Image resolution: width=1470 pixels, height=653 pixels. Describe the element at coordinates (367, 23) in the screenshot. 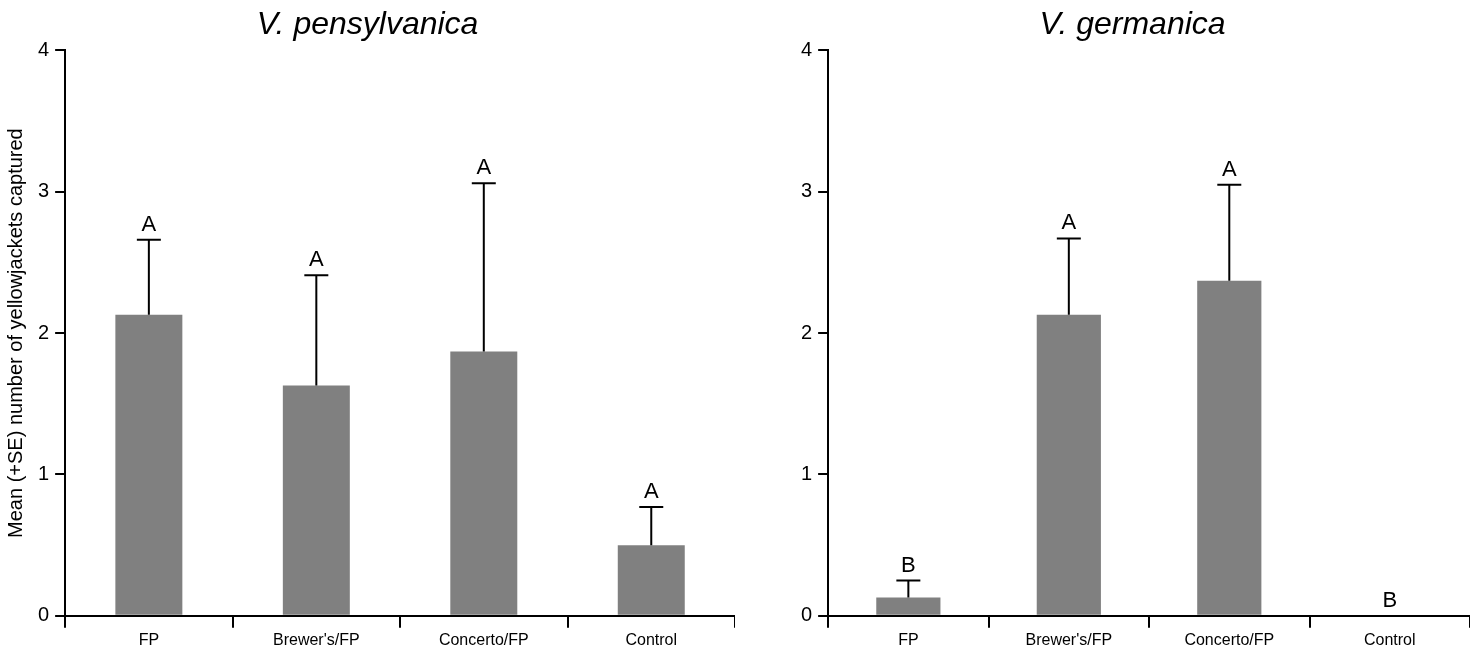

I see `chart-title: V. pensylvanica` at that location.